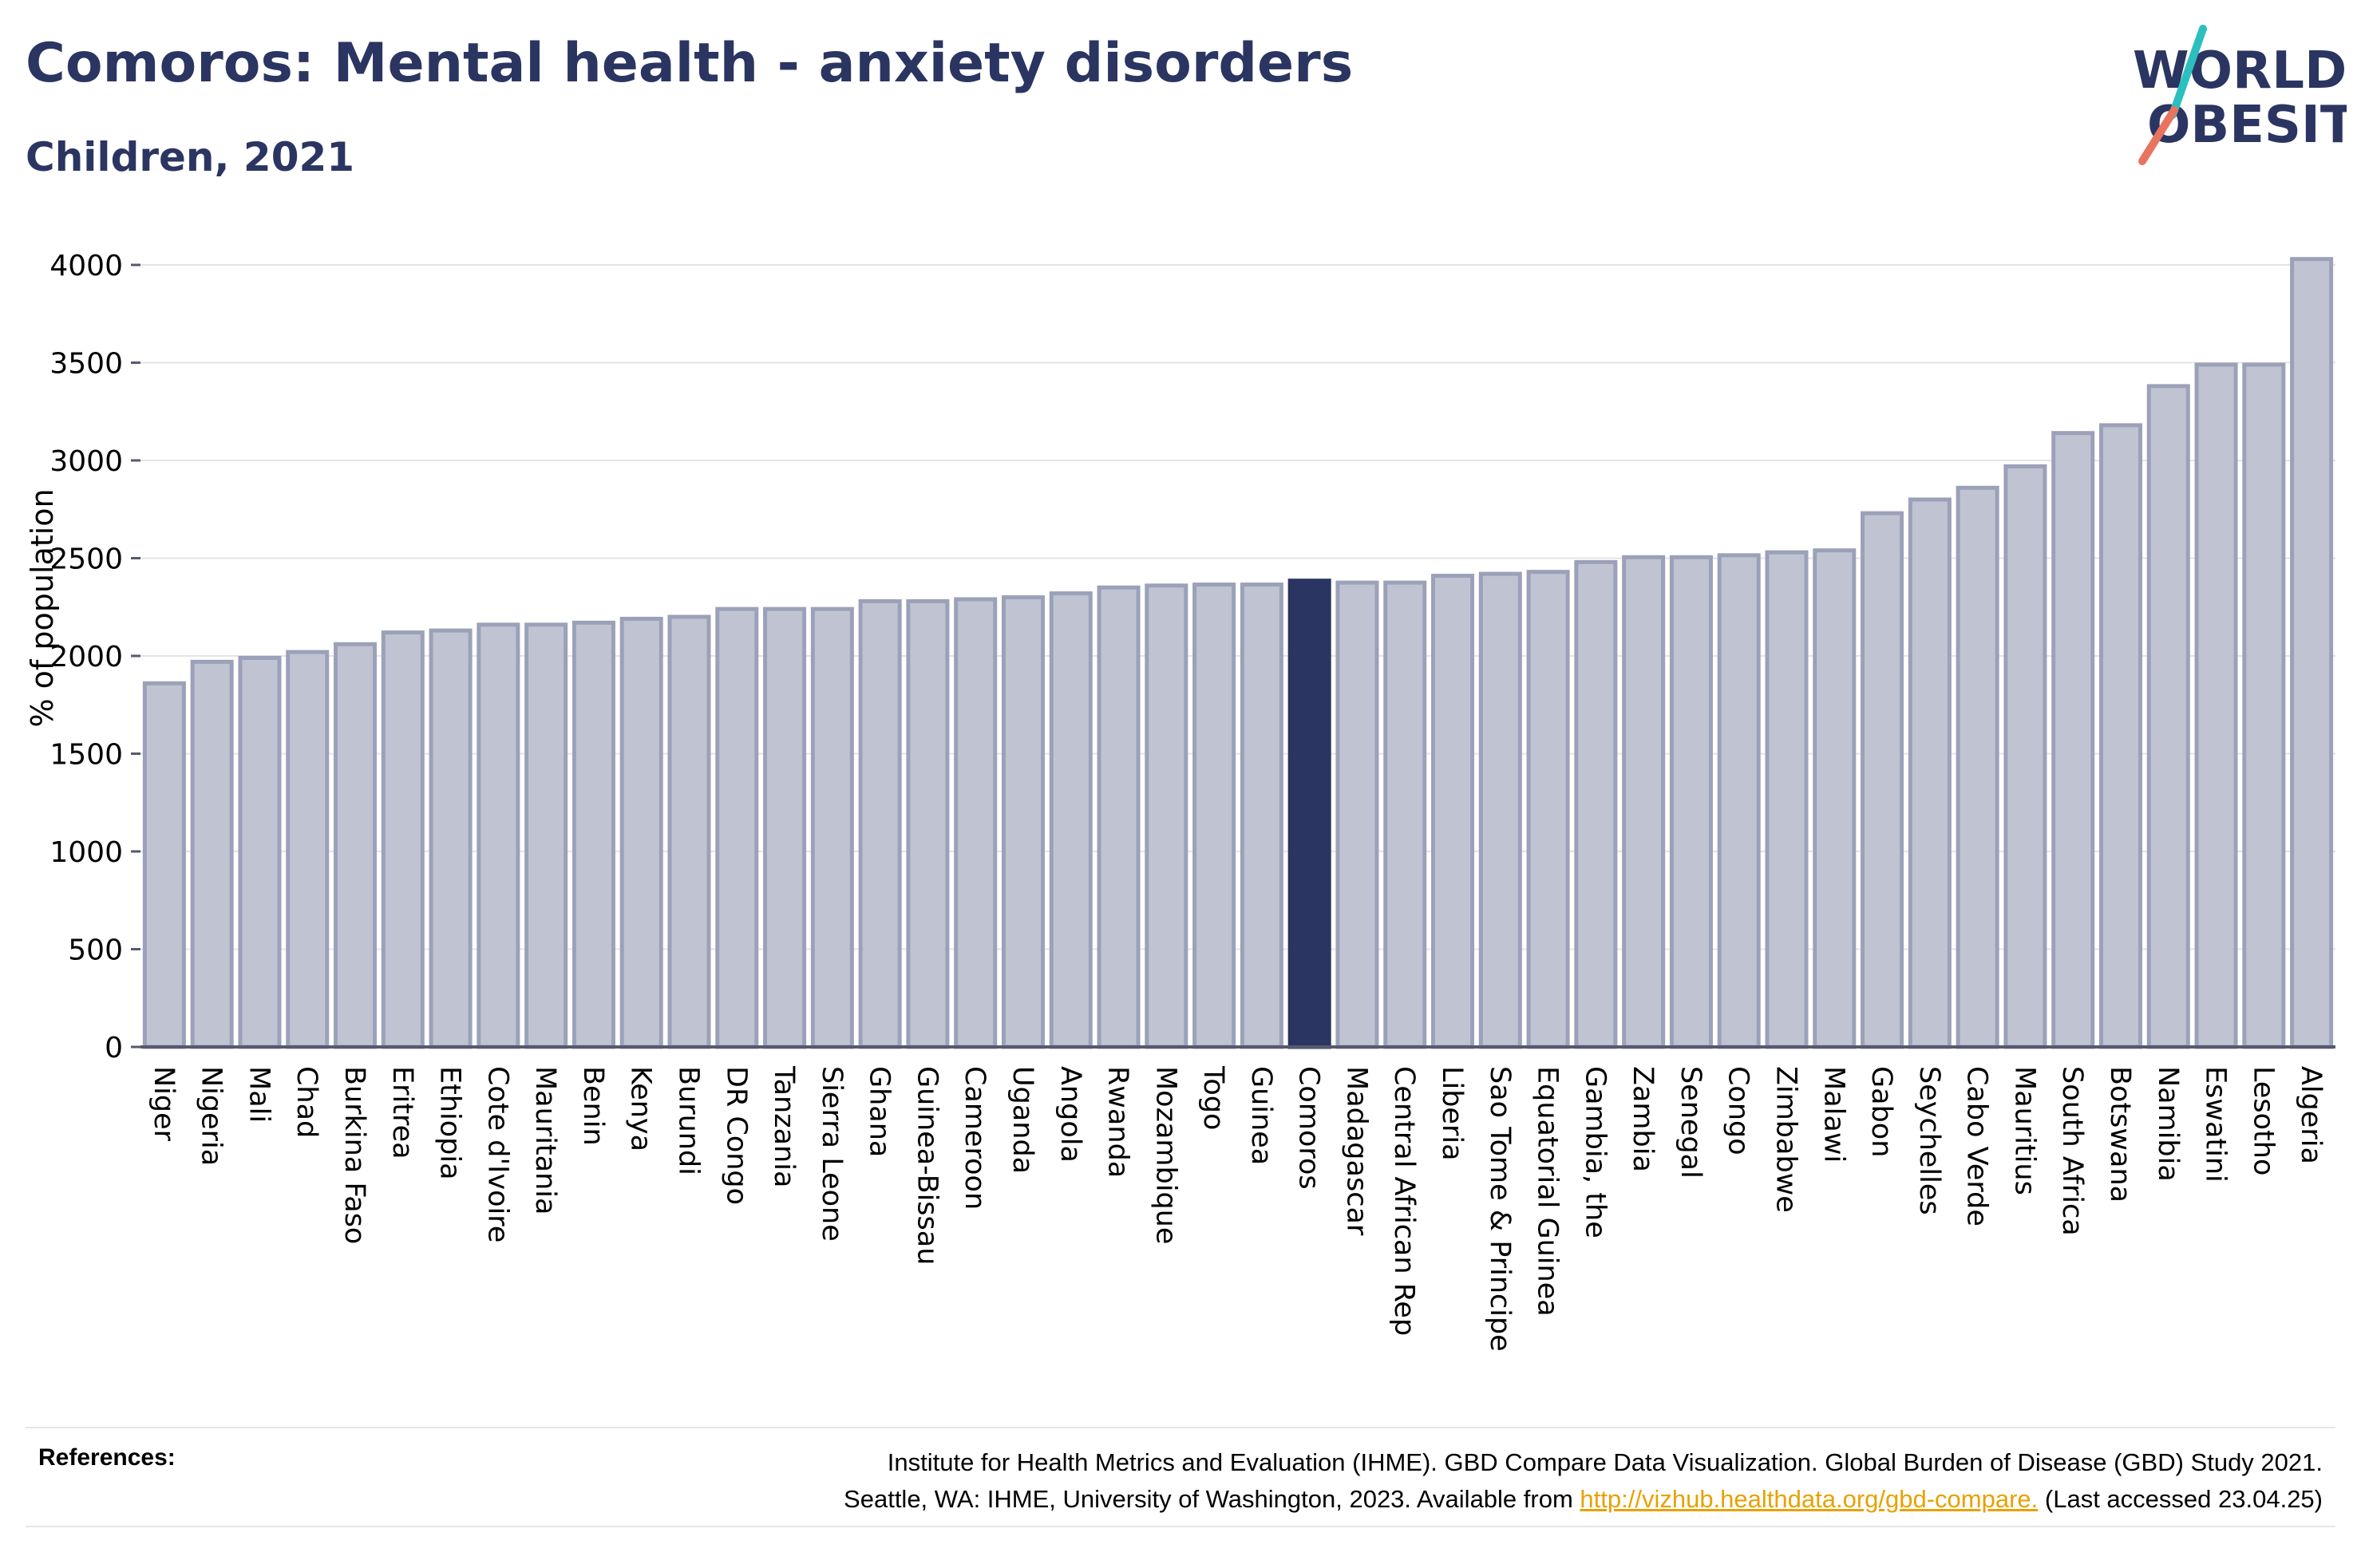  Describe the element at coordinates (1690, 1122) in the screenshot. I see `x-tick-label: Senegal` at that location.